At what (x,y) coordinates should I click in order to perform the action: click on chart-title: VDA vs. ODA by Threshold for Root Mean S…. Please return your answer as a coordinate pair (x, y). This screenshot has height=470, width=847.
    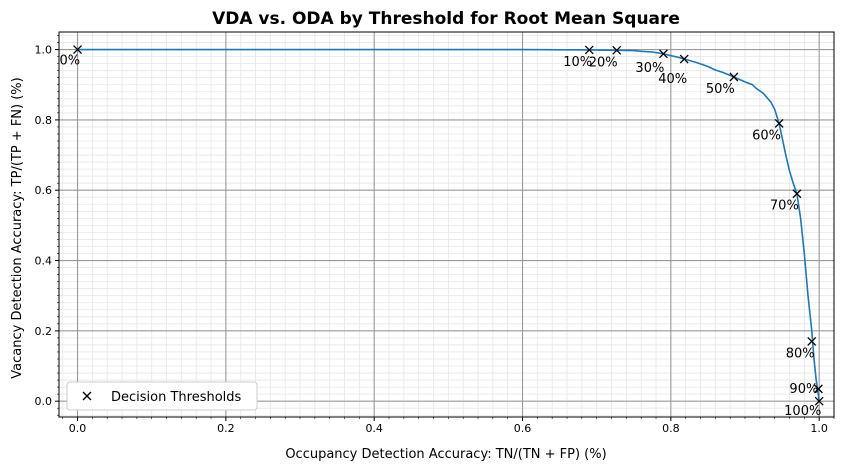
    Looking at the image, I should click on (446, 19).